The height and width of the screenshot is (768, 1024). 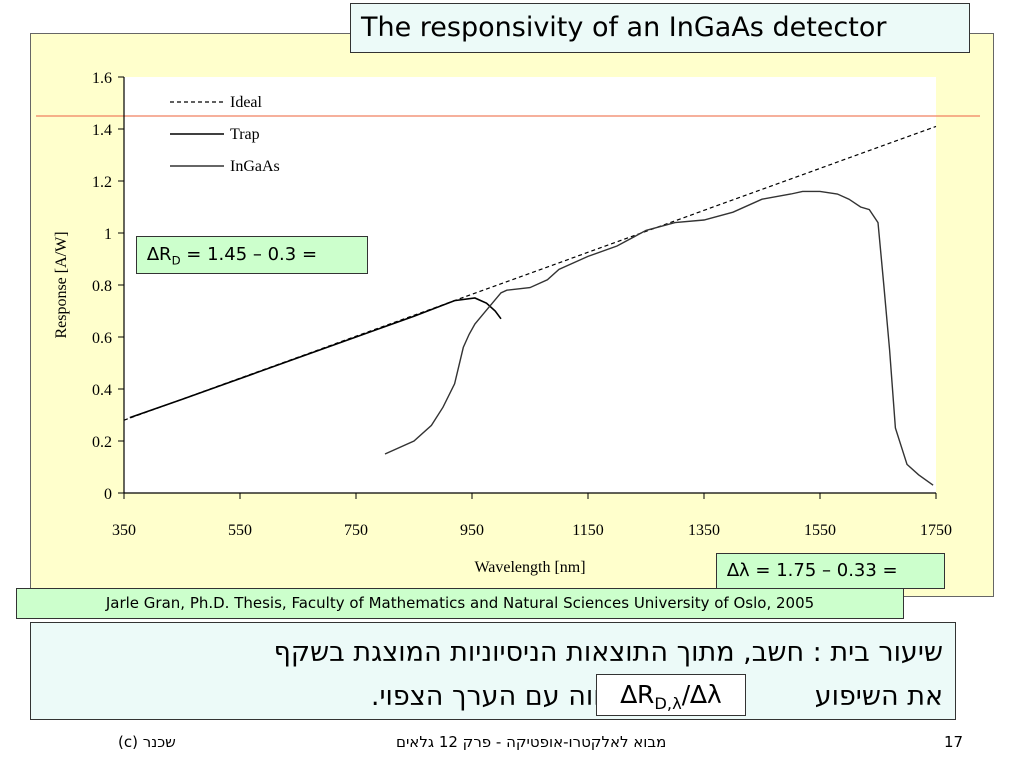 What do you see at coordinates (529, 567) in the screenshot?
I see `x-axis-label: Wavelength [nm]` at bounding box center [529, 567].